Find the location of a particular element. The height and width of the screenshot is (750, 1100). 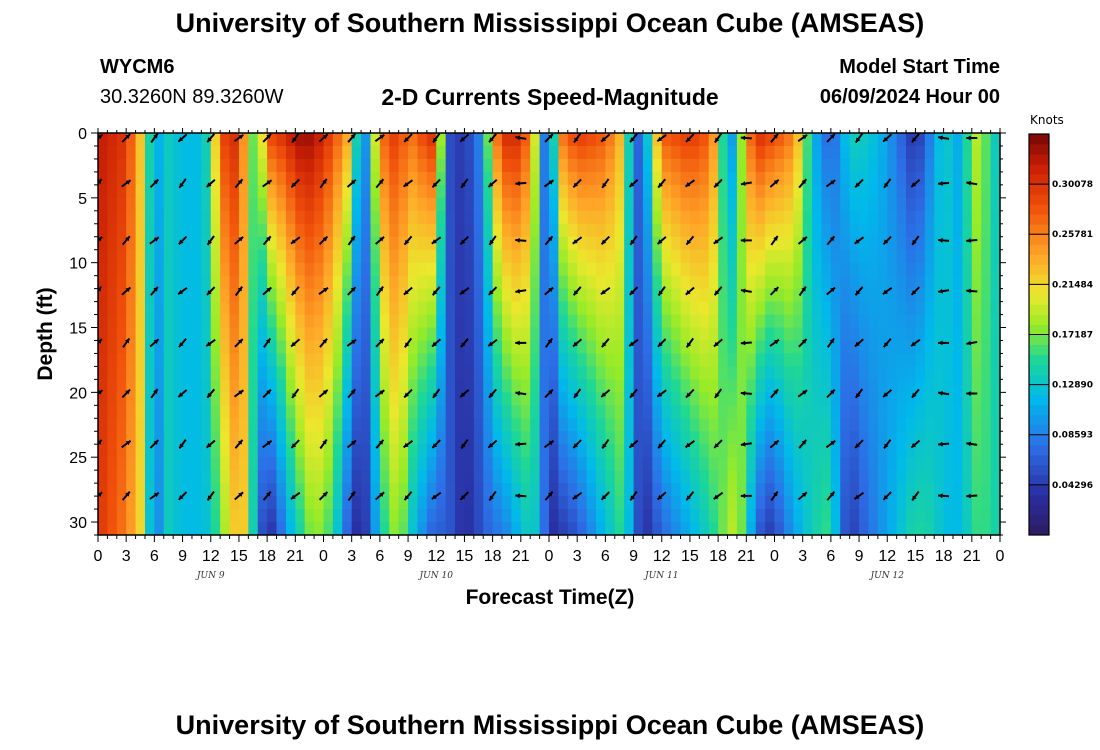

y-axis-label: Depth (ft) is located at coordinates (45, 333).